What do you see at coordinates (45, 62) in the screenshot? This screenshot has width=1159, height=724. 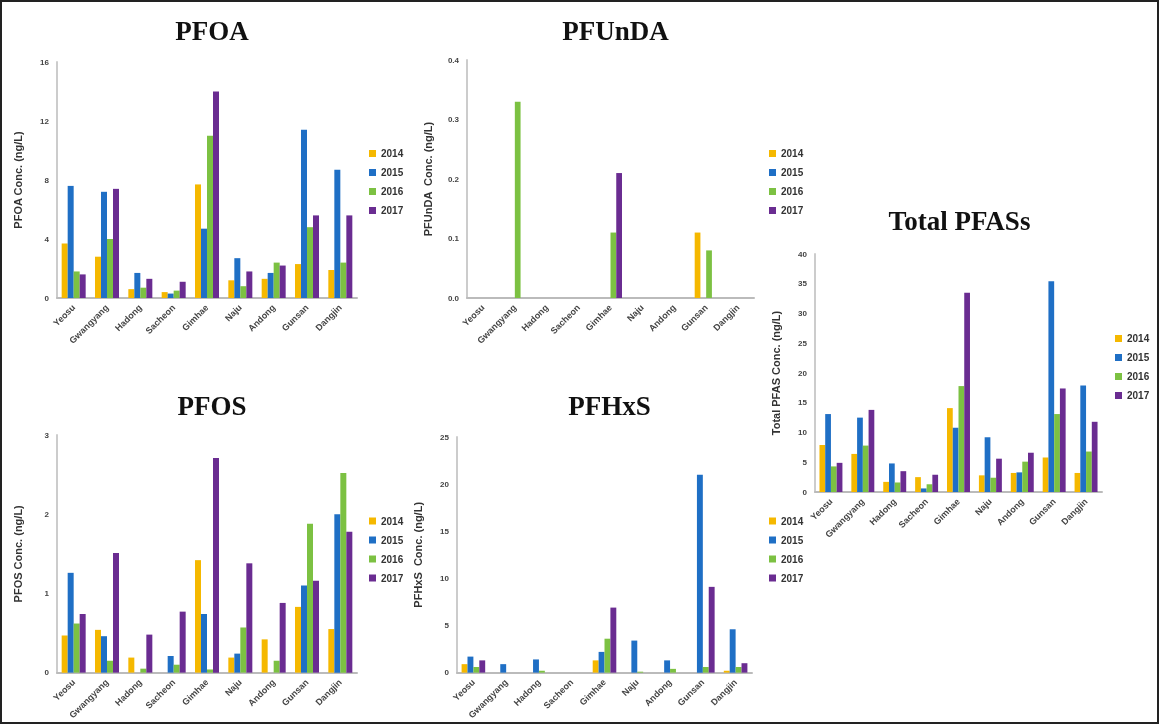 I see `y-tick-label: 16` at bounding box center [45, 62].